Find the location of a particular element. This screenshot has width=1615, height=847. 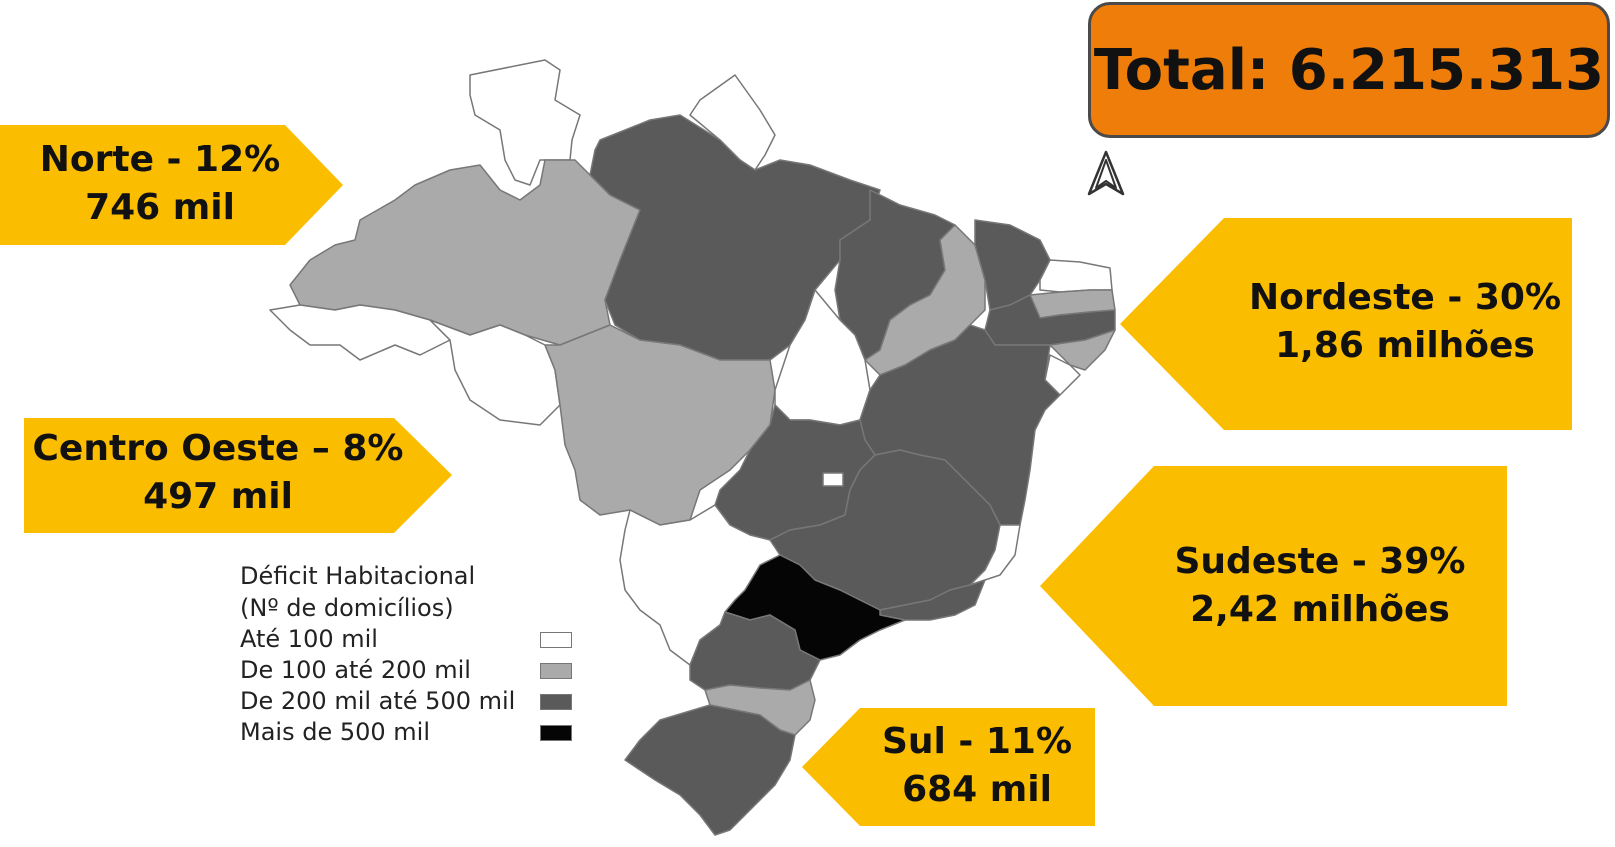

total-box: Total: 6.215.313 is located at coordinates (1349, 70).